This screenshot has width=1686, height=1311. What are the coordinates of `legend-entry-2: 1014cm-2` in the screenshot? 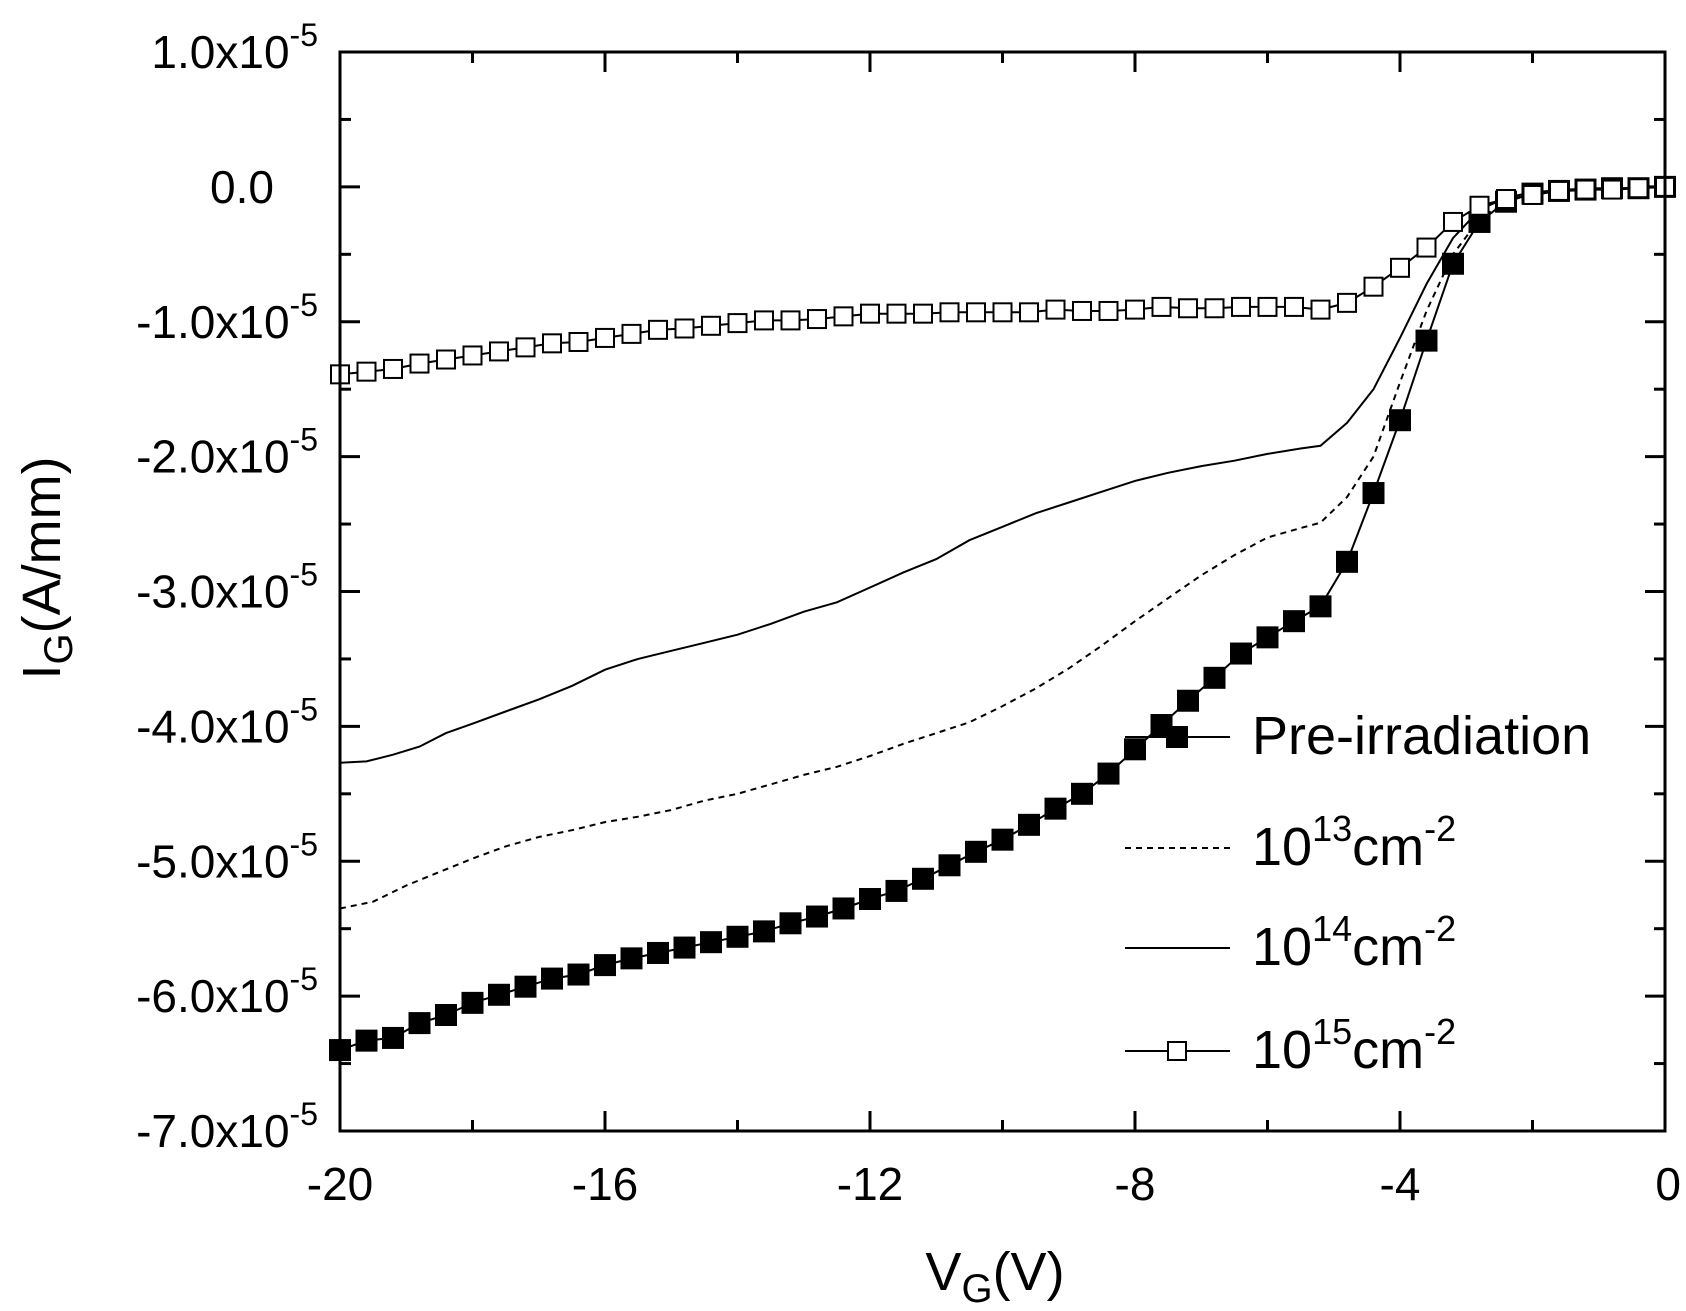 It's located at (1290, 942).